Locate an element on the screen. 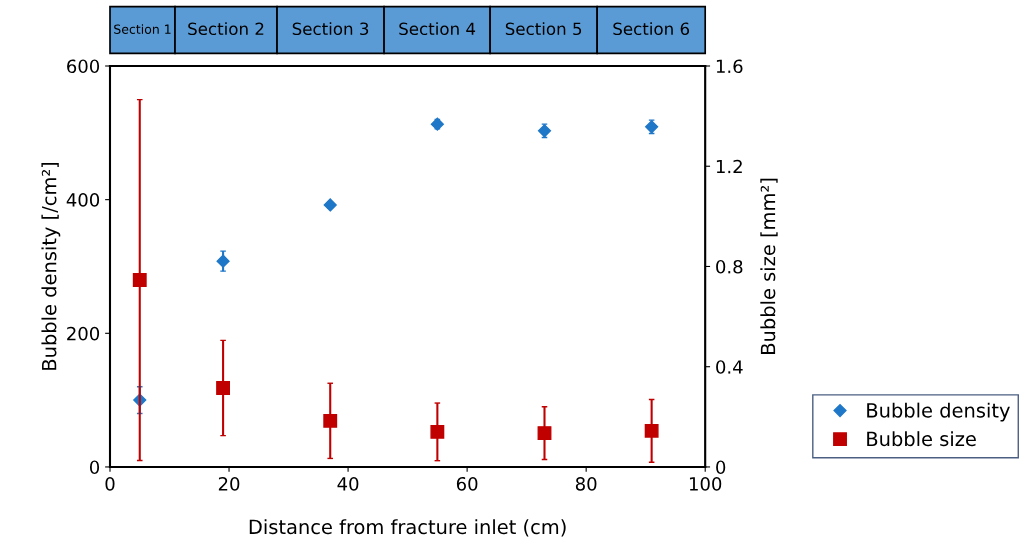  x-tick-label: 40 is located at coordinates (348, 483).